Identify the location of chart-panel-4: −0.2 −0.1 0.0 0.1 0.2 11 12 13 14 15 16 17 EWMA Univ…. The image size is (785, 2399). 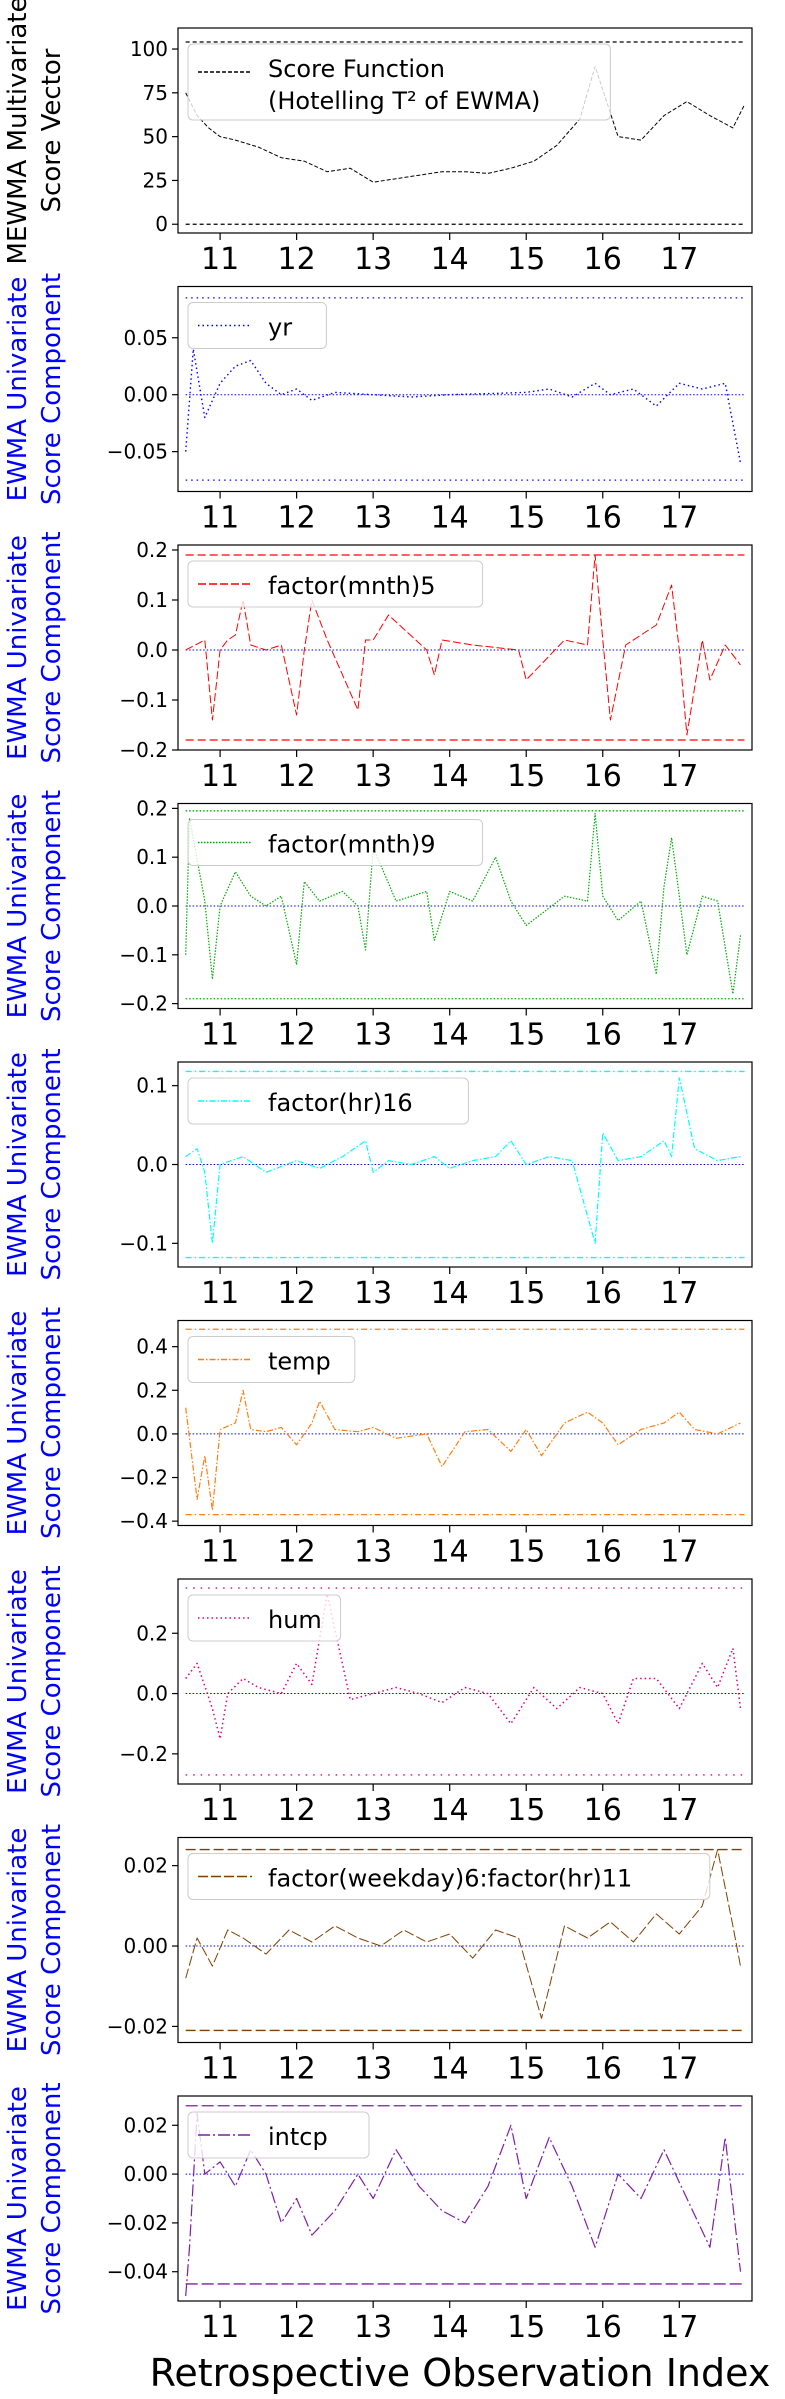
(378, 921).